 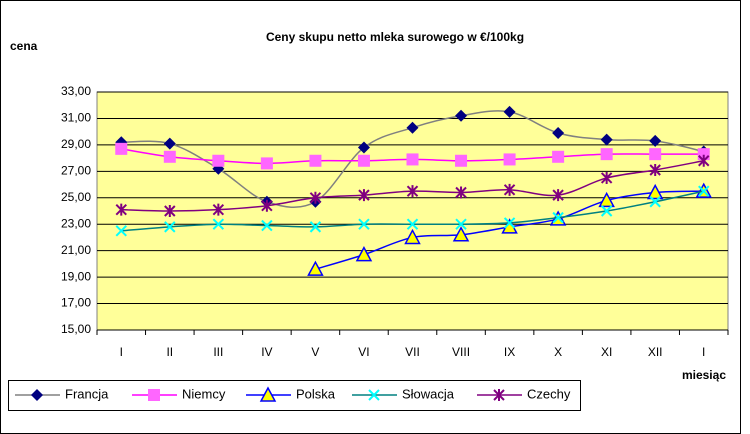 I want to click on x-tick-label: II, so click(x=169, y=352).